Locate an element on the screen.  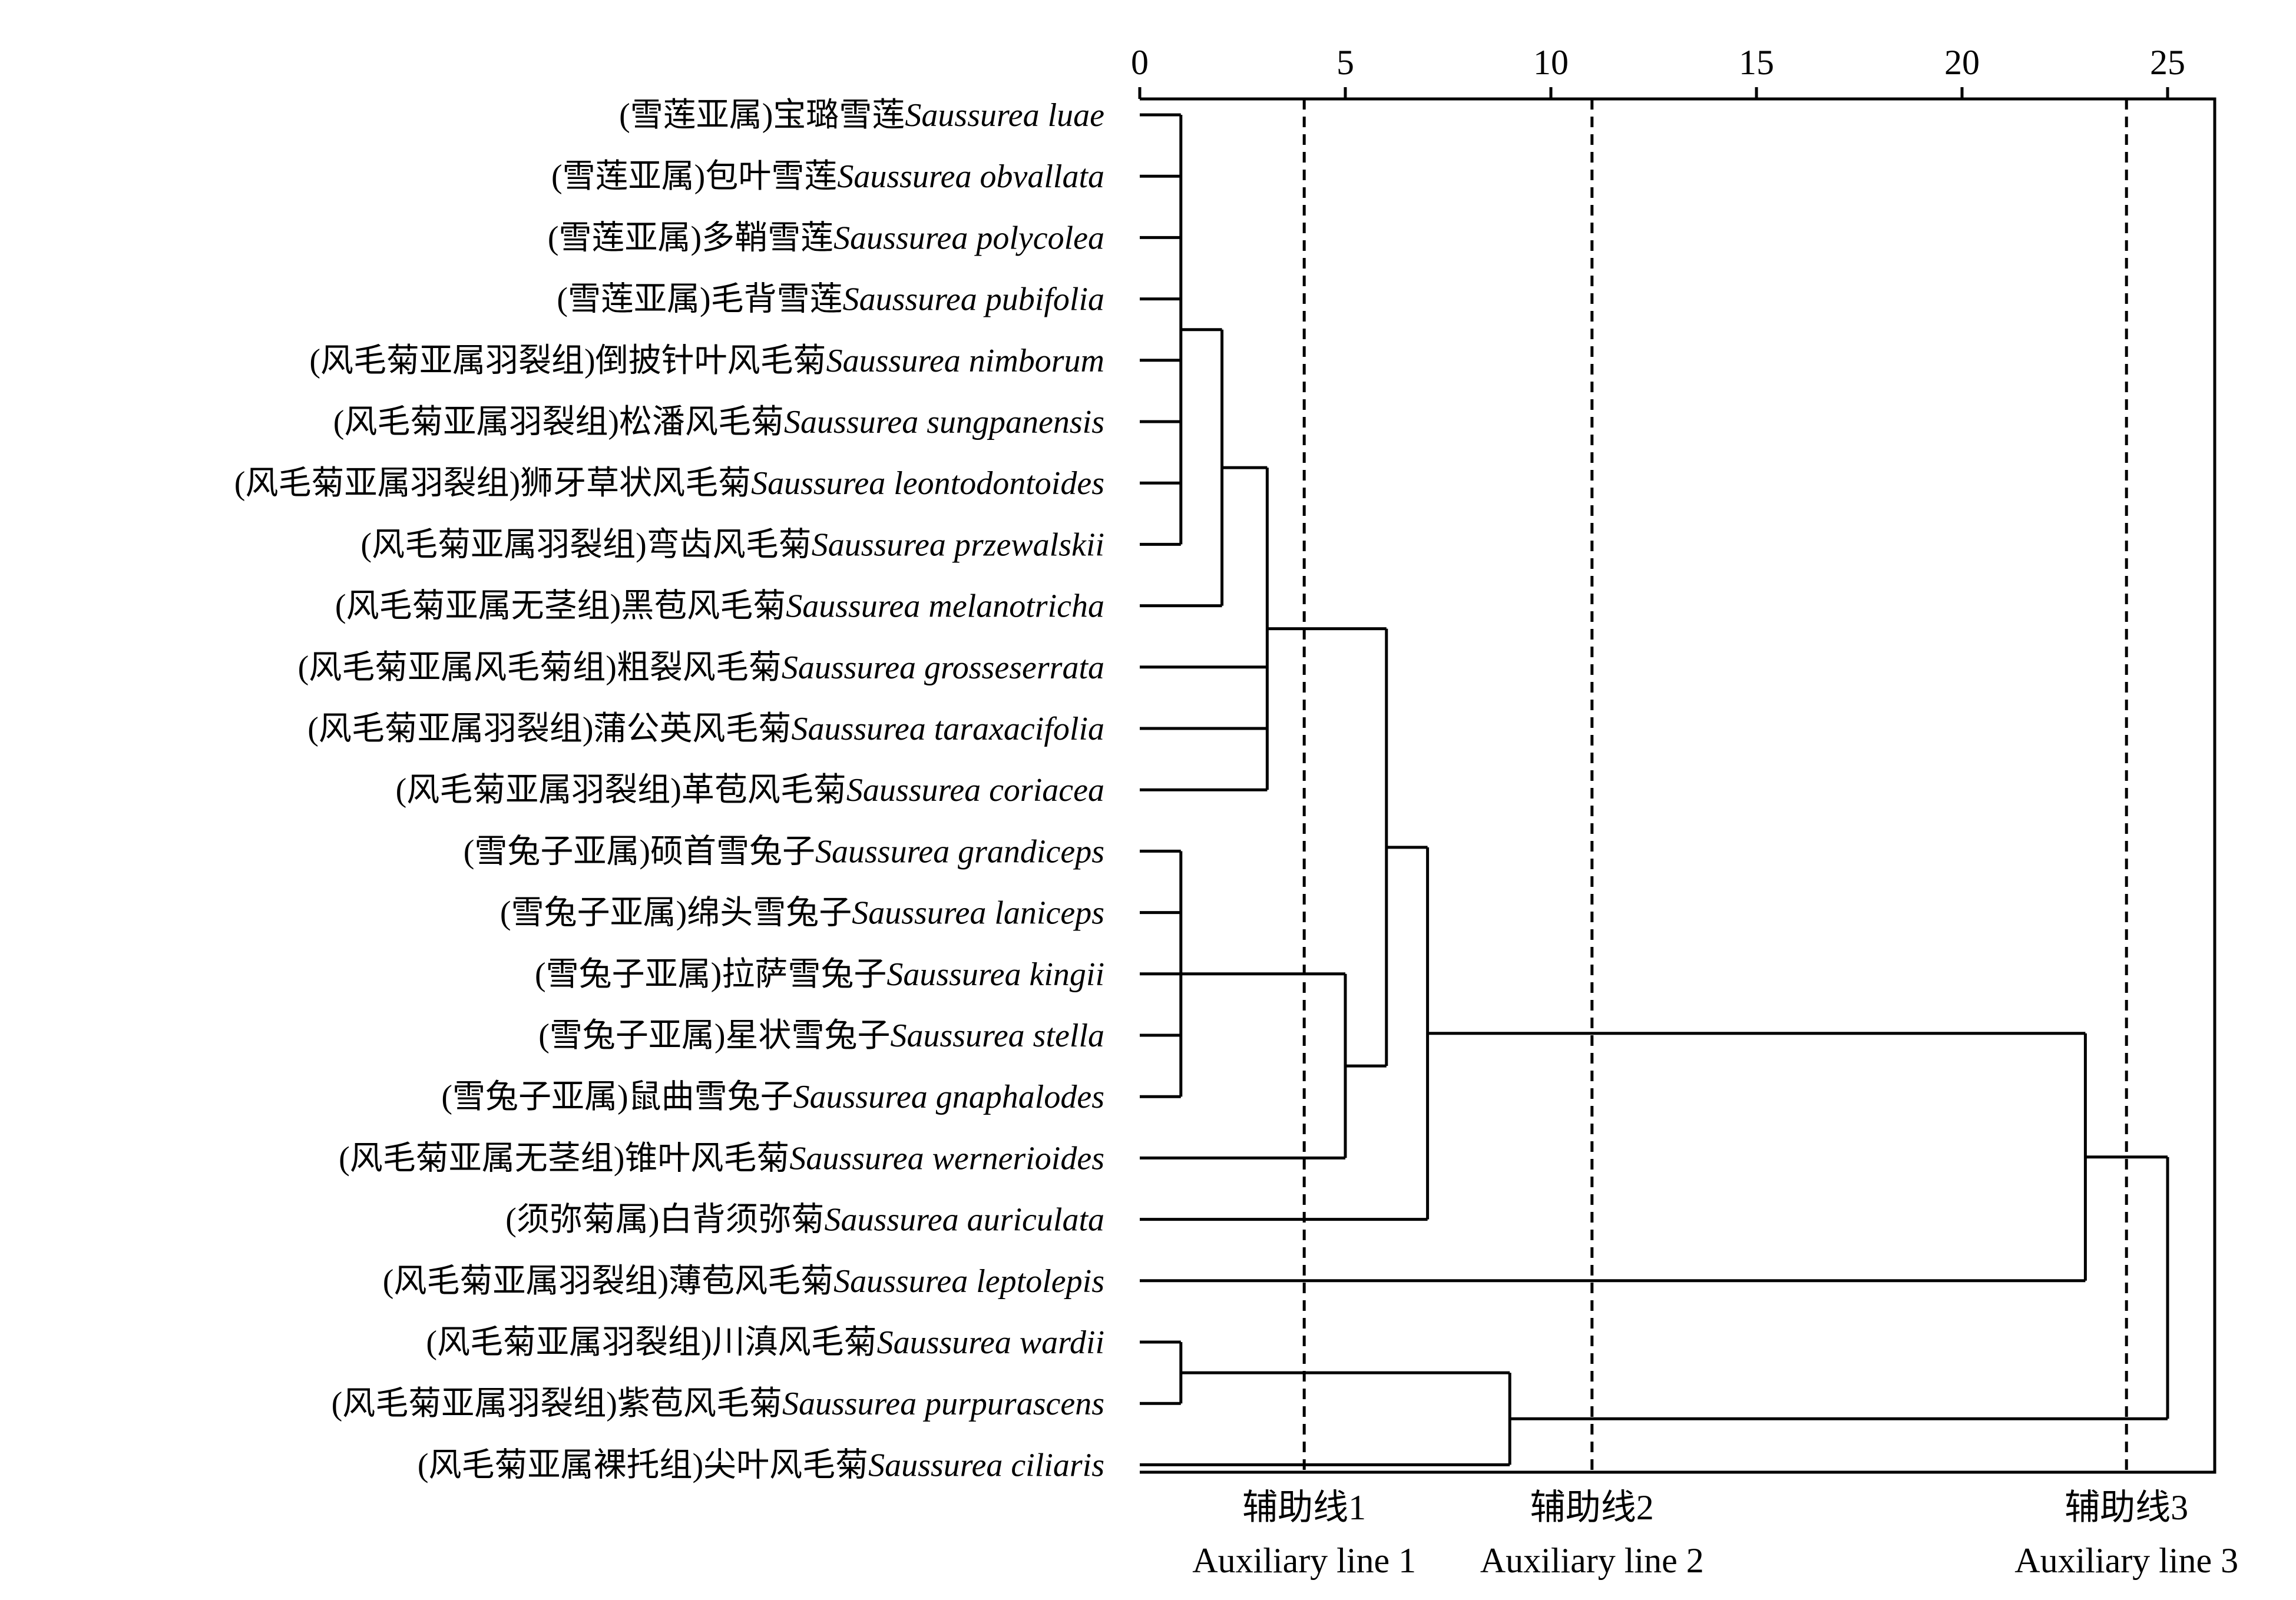
leaf-label-cn: (风毛菊亚属羽裂组)松潘风毛菊 is located at coordinates (558, 422).